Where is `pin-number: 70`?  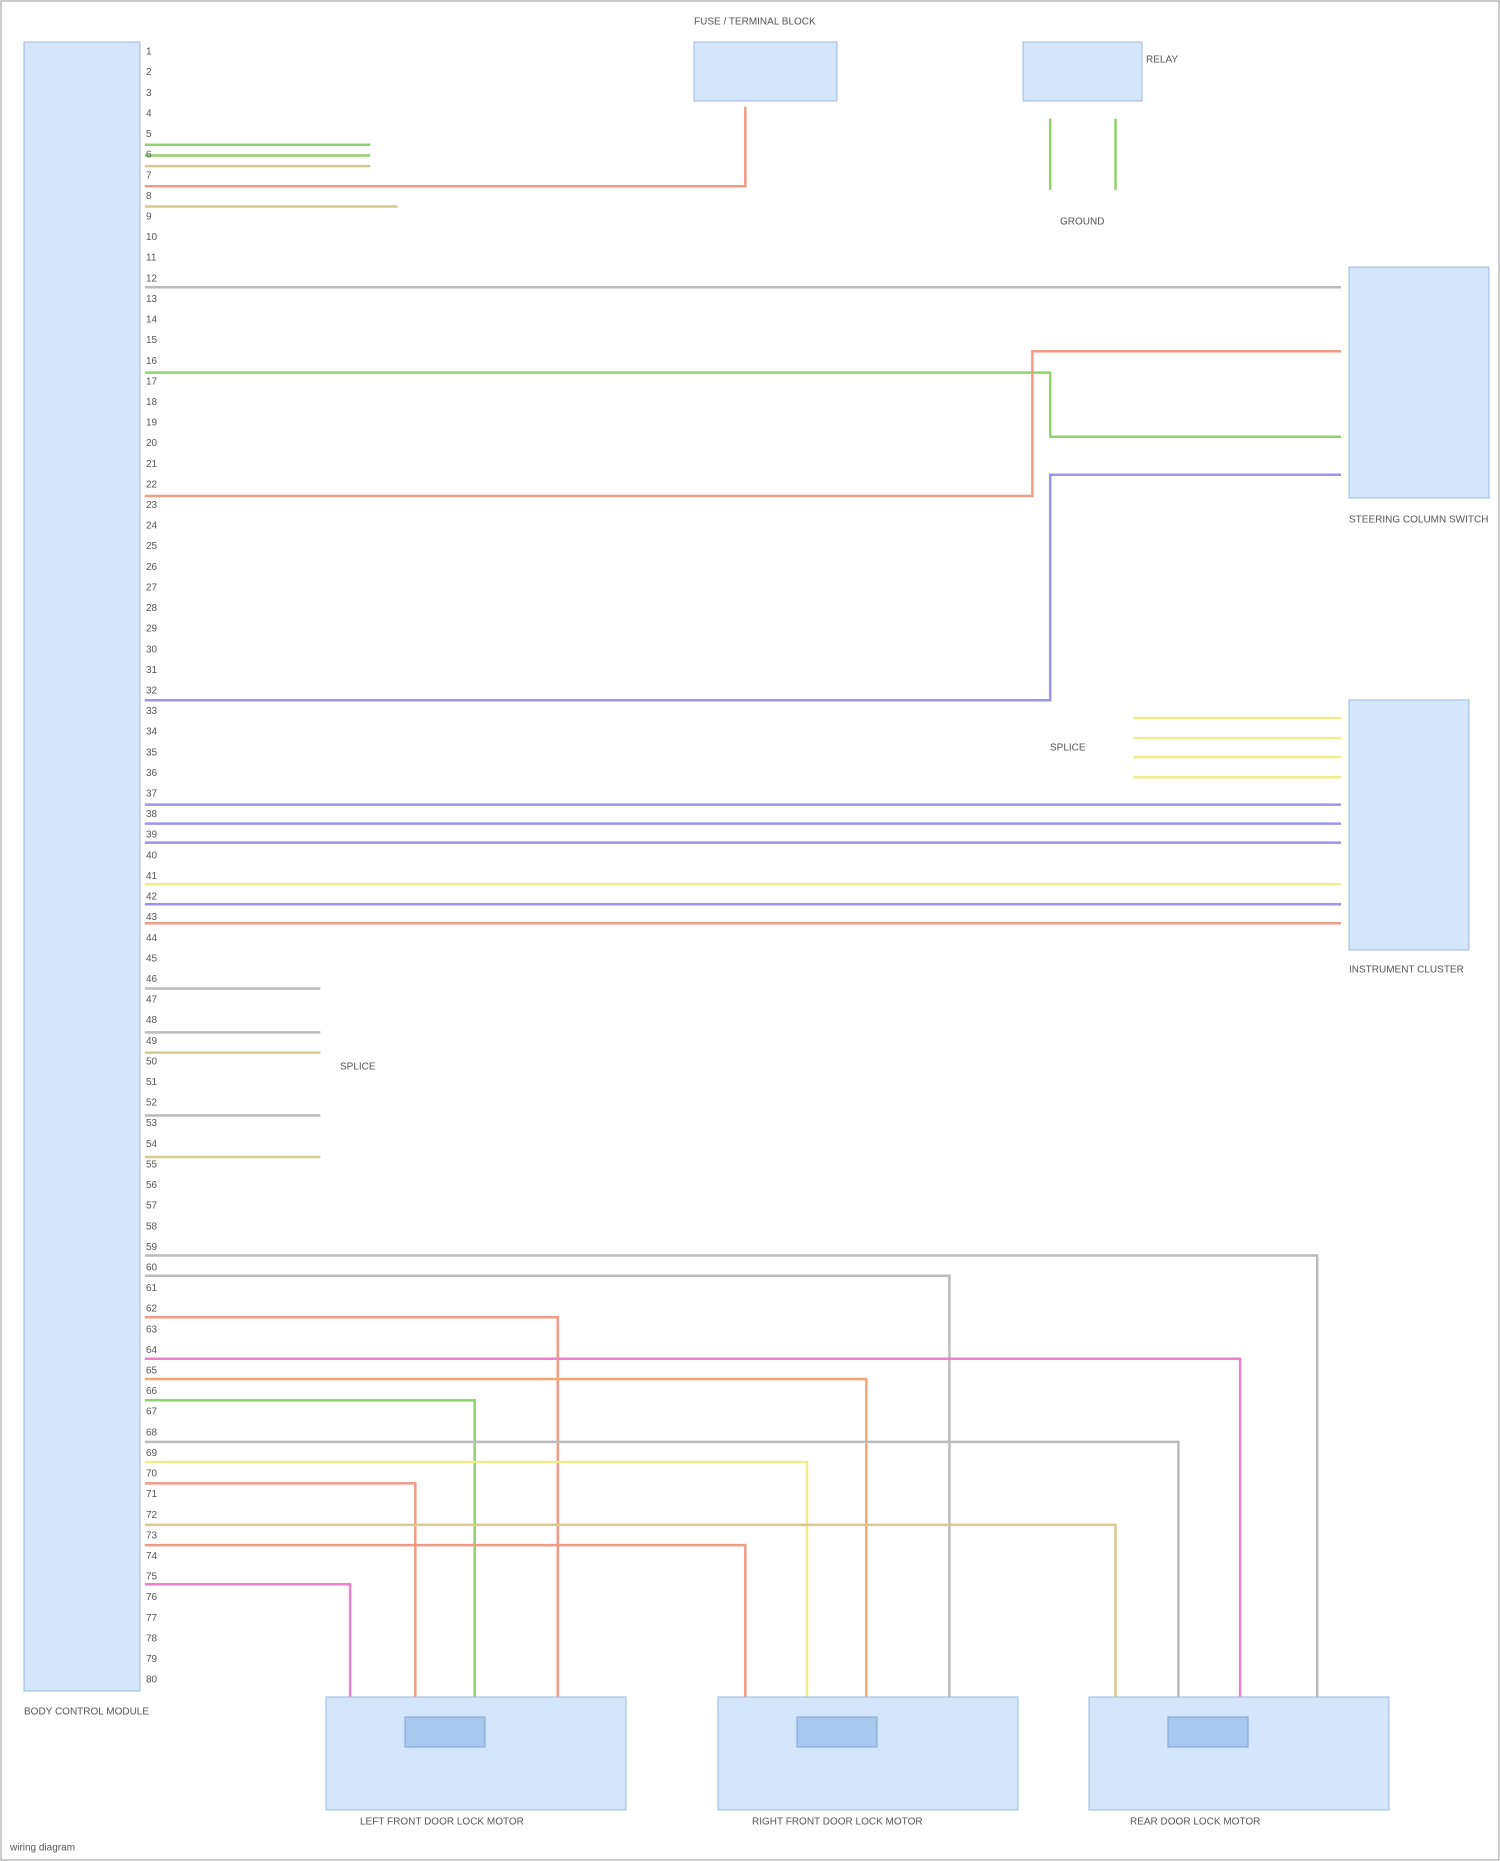
pin-number: 70 is located at coordinates (152, 1474).